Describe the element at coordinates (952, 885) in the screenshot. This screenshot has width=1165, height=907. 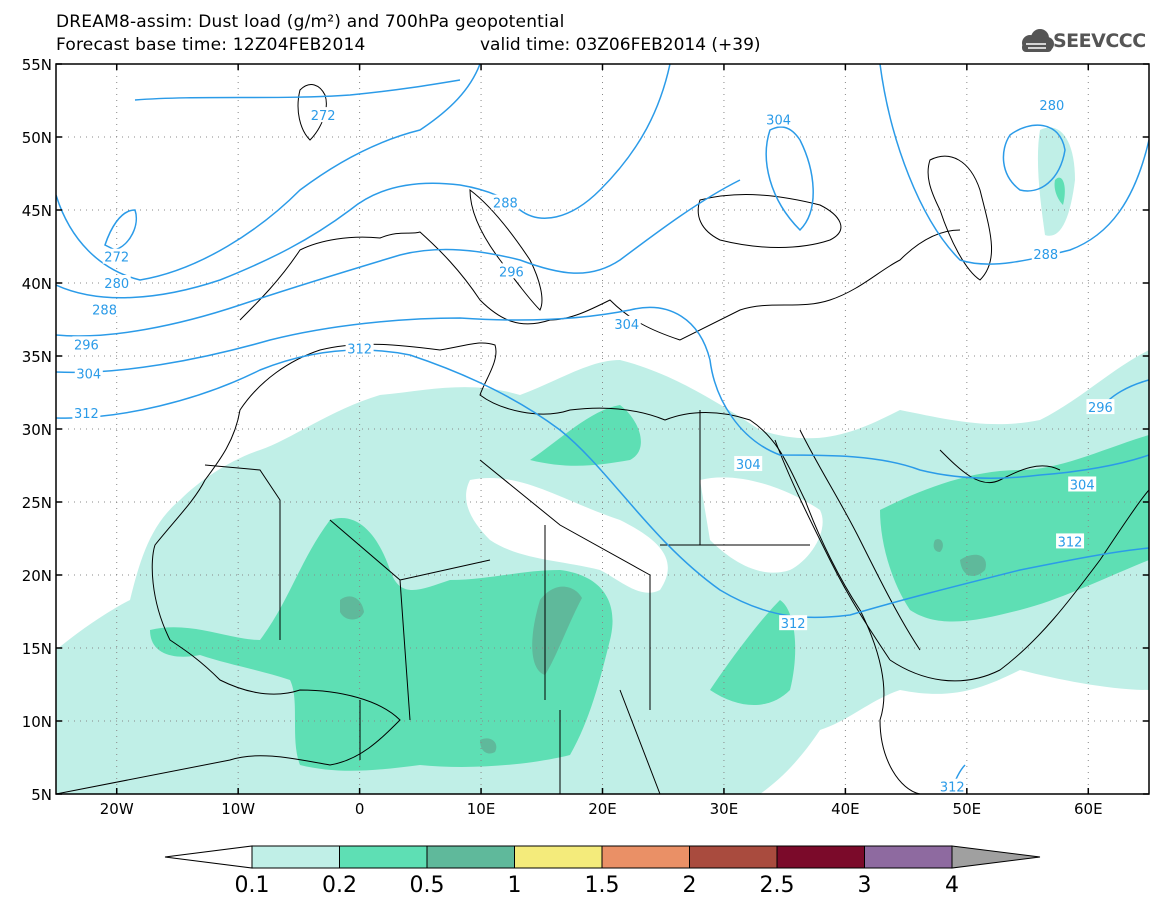
I see `colorbar-label: 4` at that location.